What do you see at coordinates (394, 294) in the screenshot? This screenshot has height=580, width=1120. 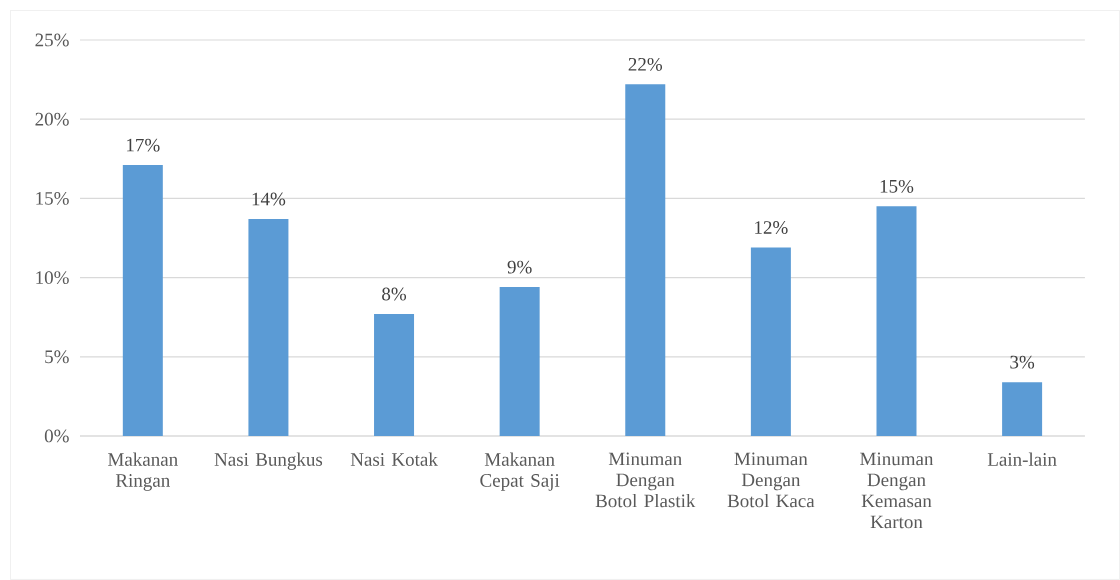 I see `data-label: 8%` at bounding box center [394, 294].